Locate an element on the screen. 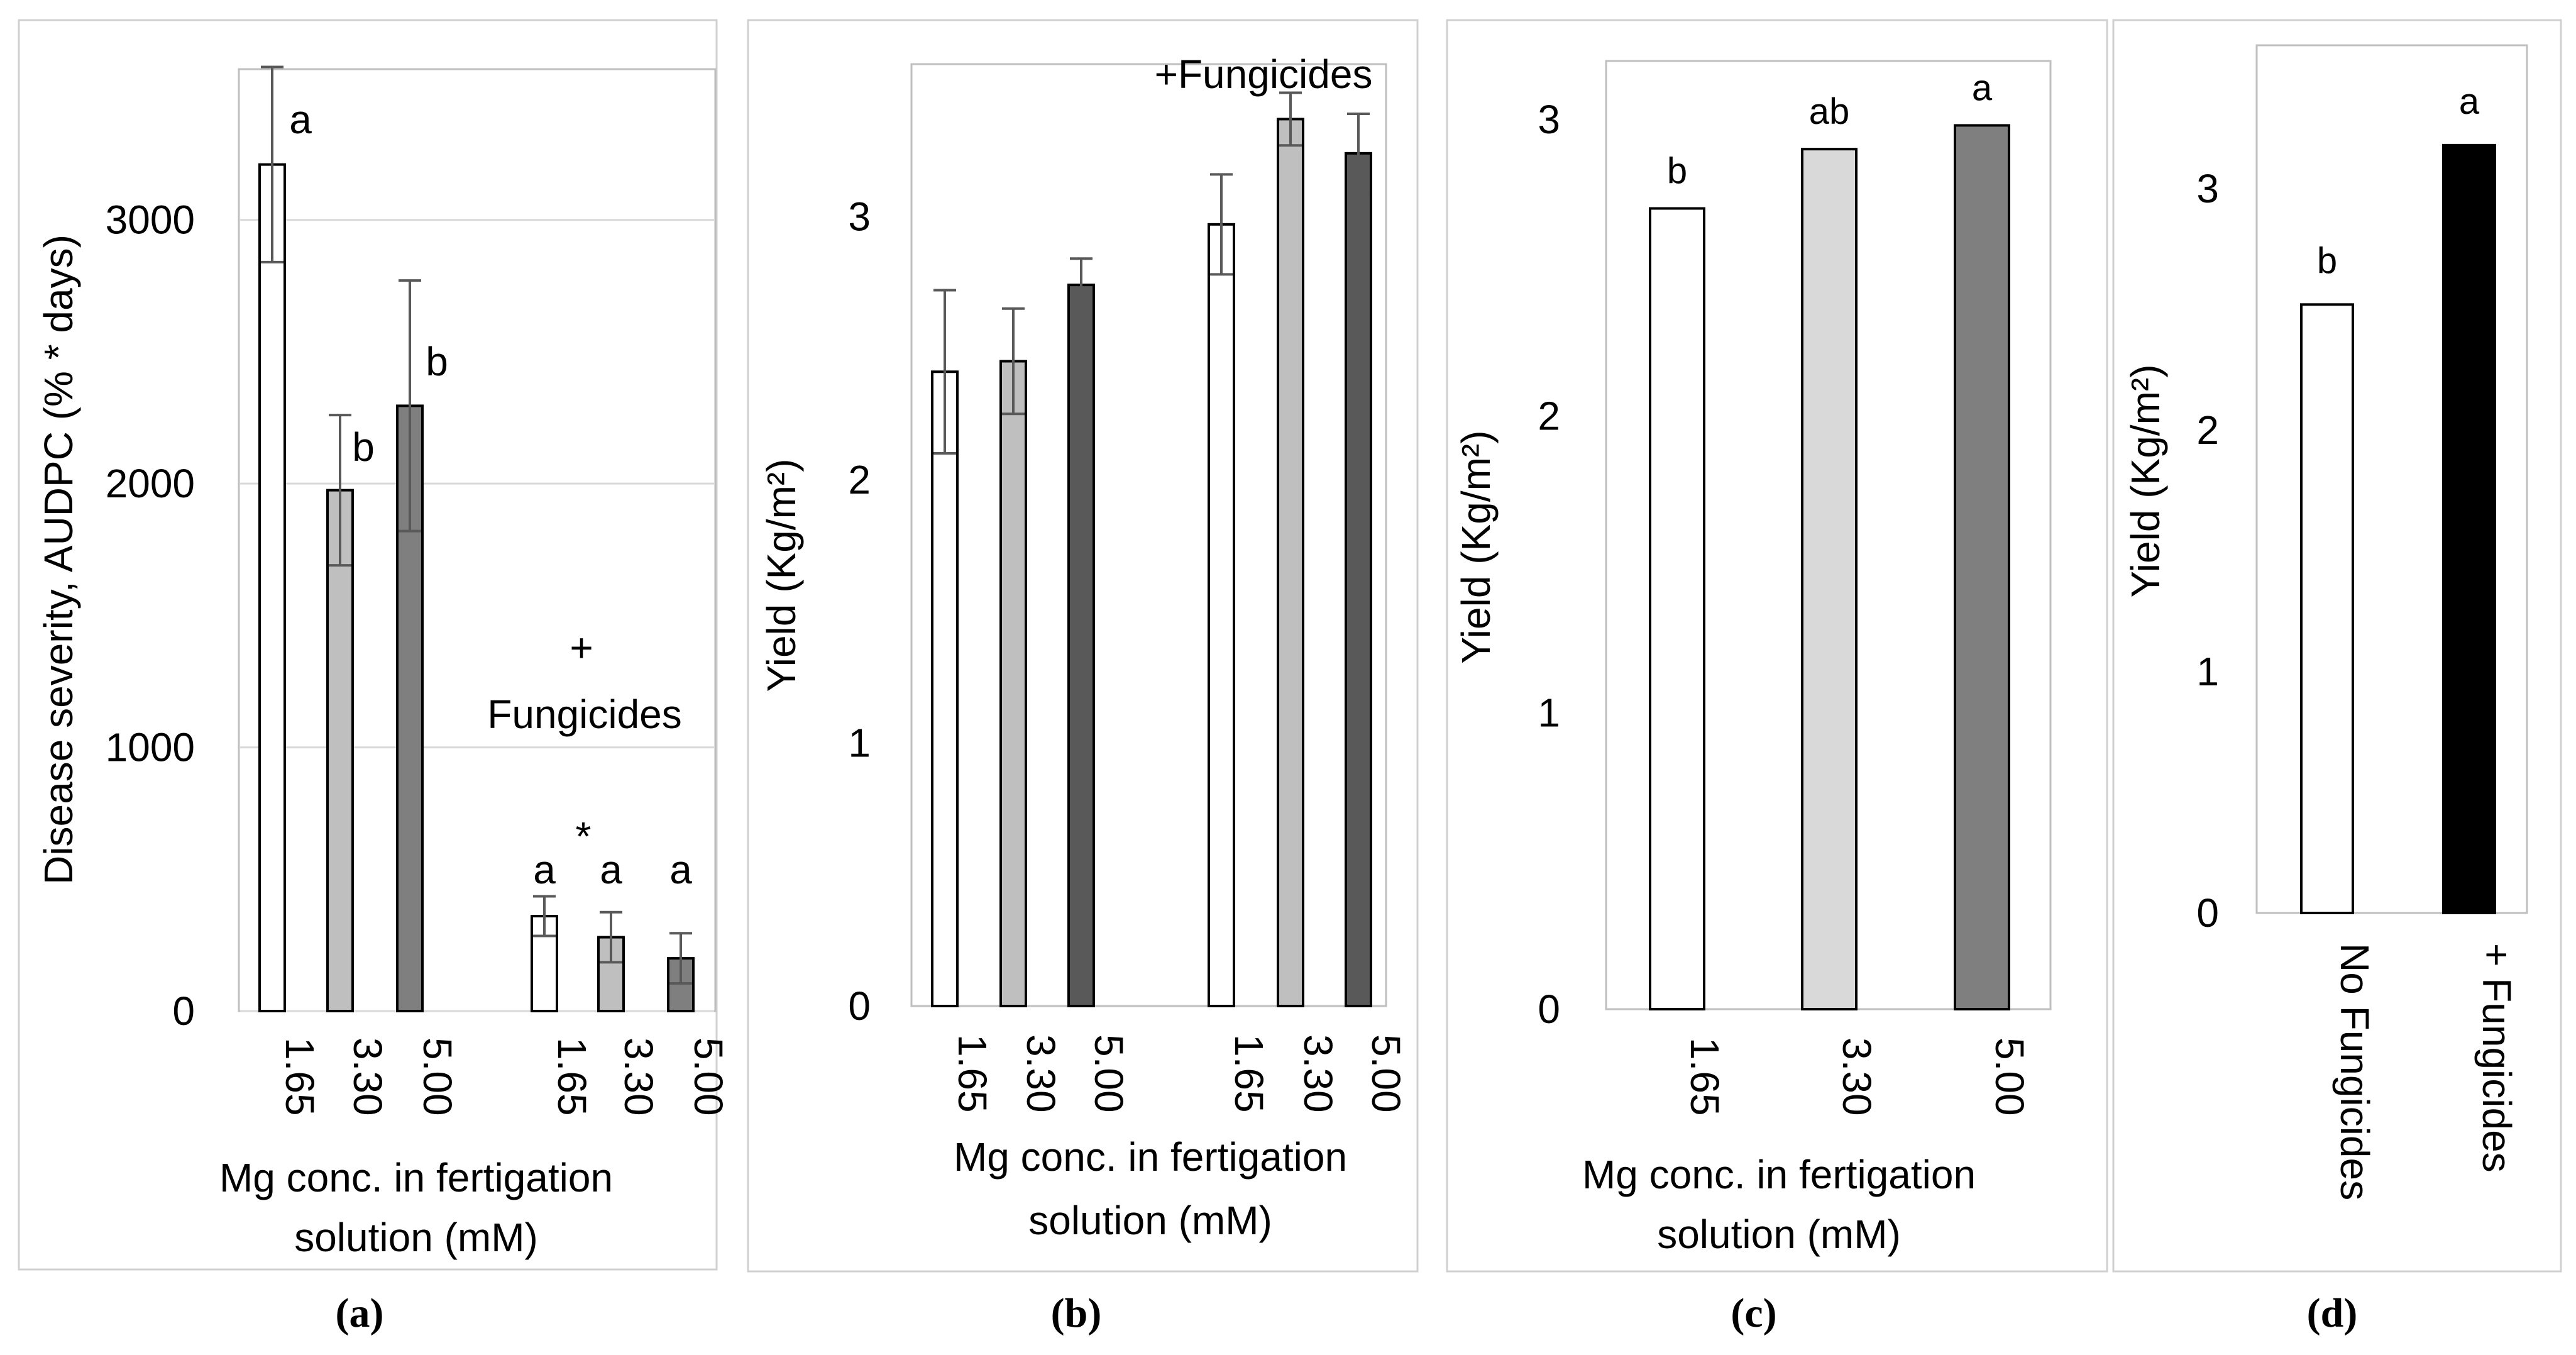 Image resolution: width=2576 pixels, height=1355 pixels. panel-b-x-axis-label-line2: solution (mM) is located at coordinates (1150, 1220).